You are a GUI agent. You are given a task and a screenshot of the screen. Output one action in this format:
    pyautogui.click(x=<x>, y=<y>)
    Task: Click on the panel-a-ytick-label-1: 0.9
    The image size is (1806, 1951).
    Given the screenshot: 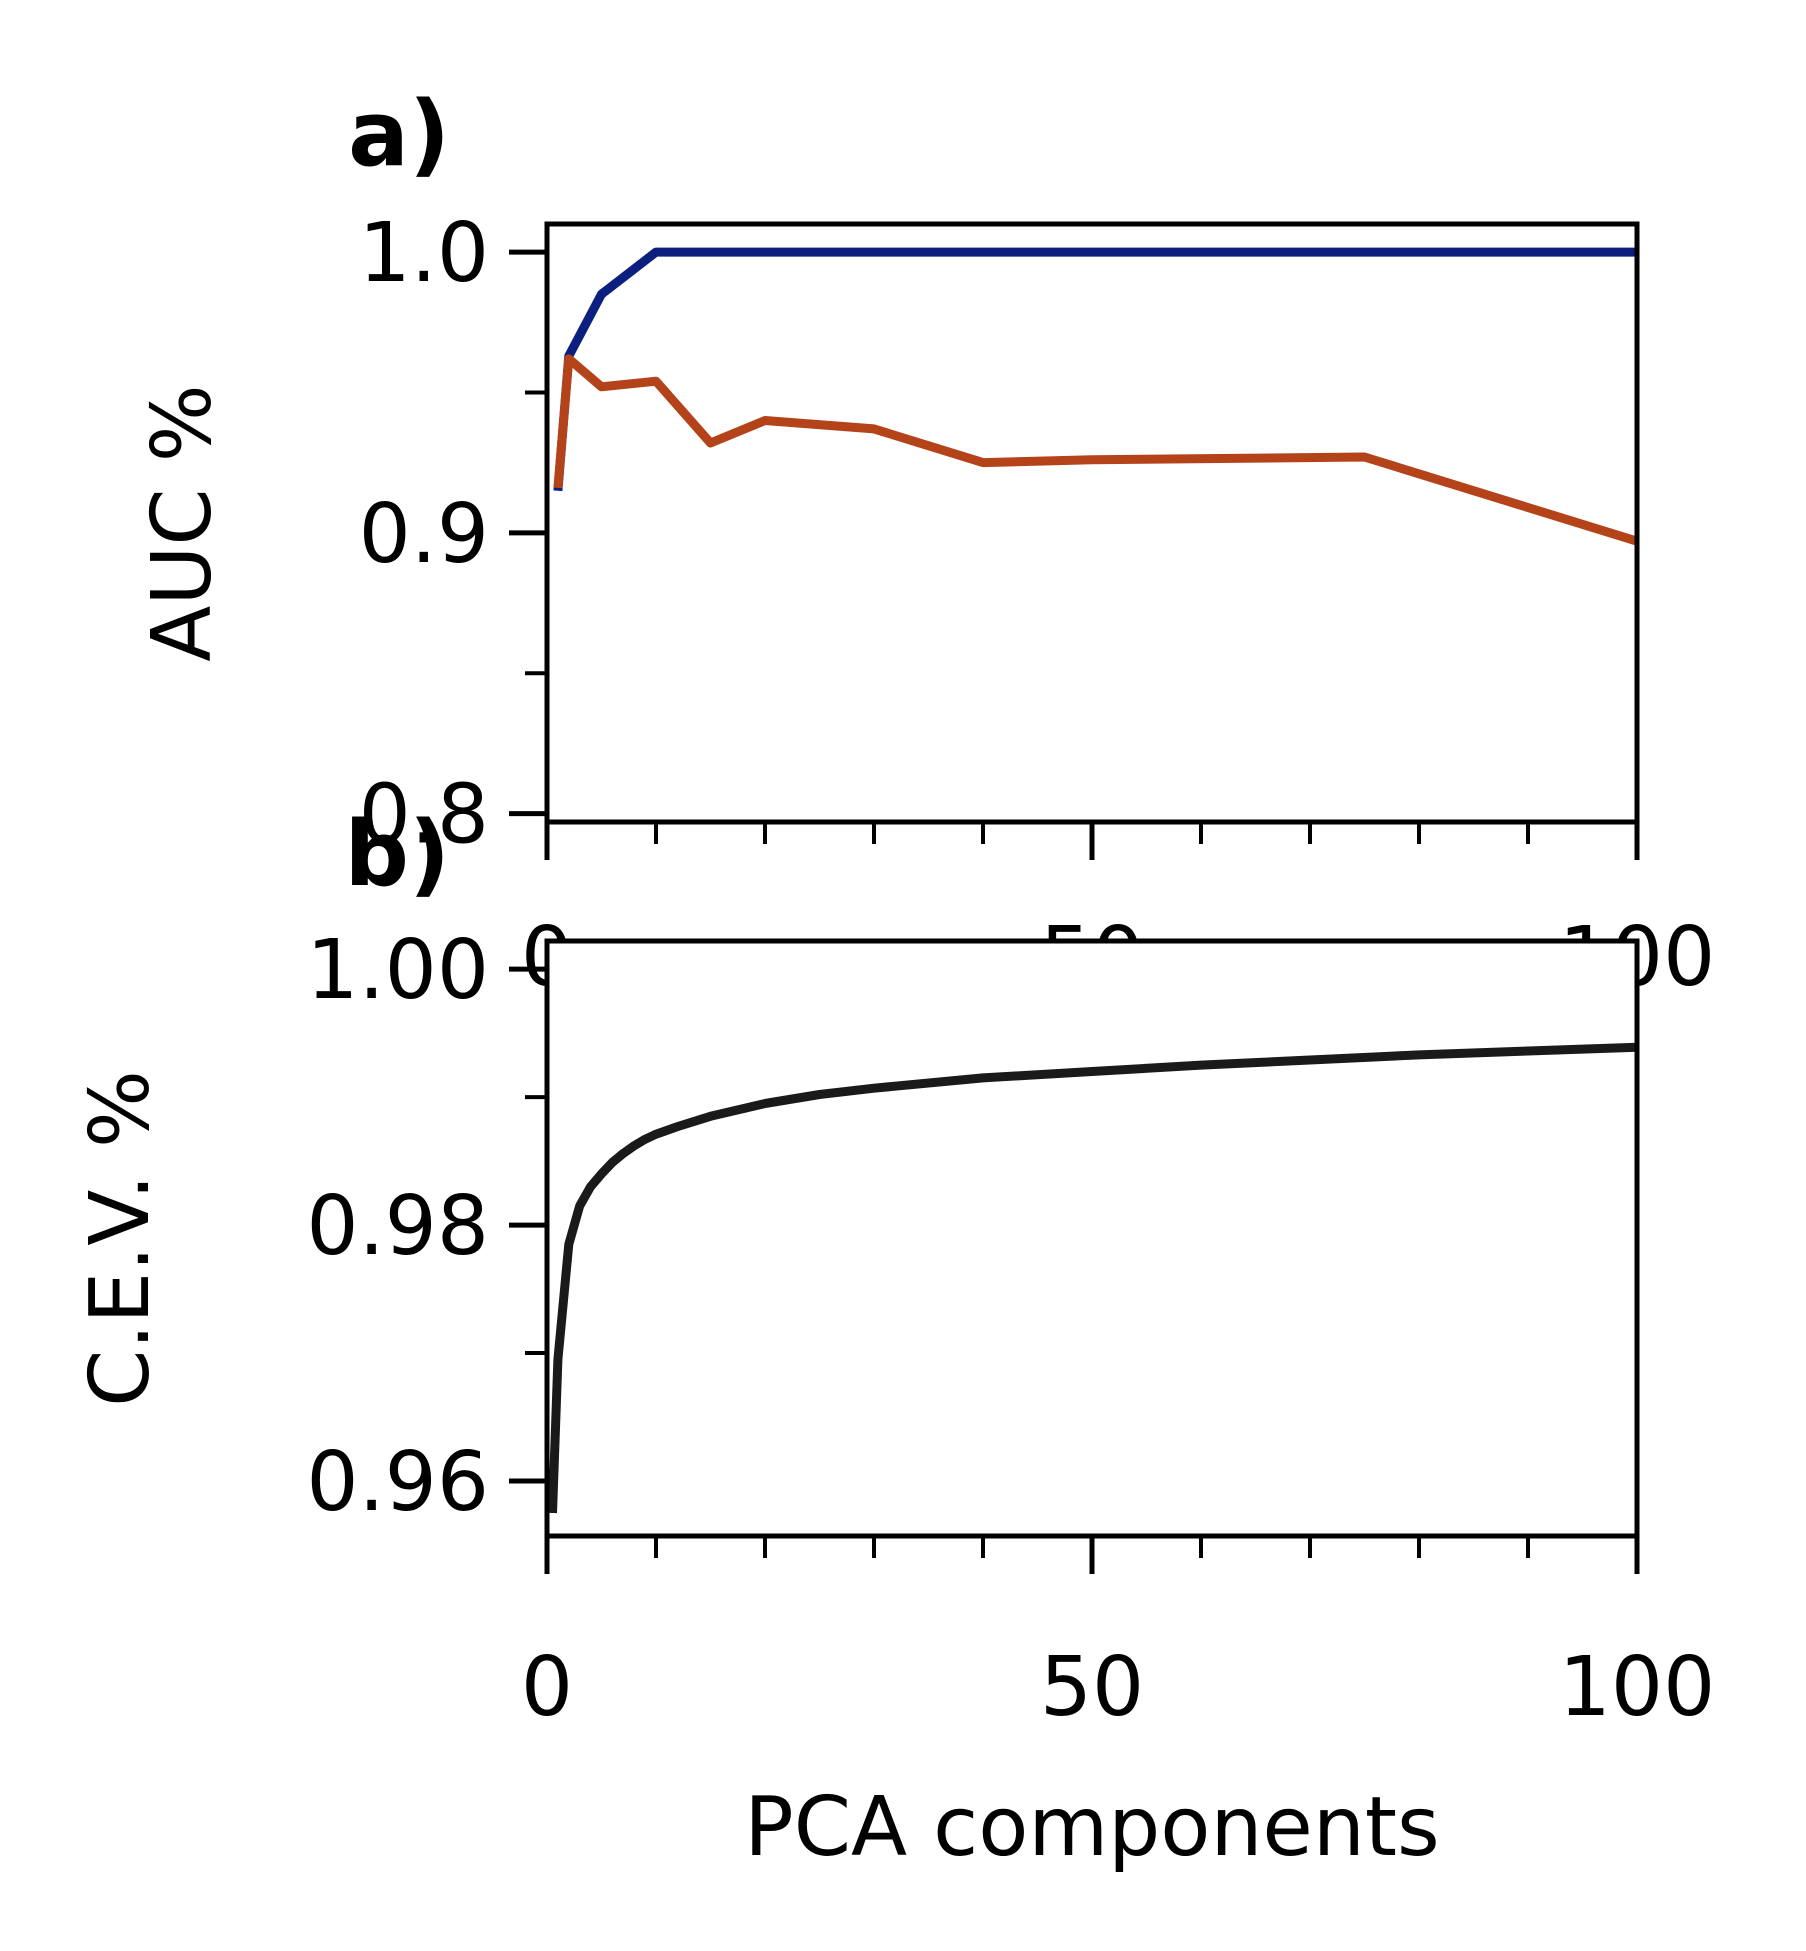 What is the action you would take?
    pyautogui.click(x=424, y=534)
    